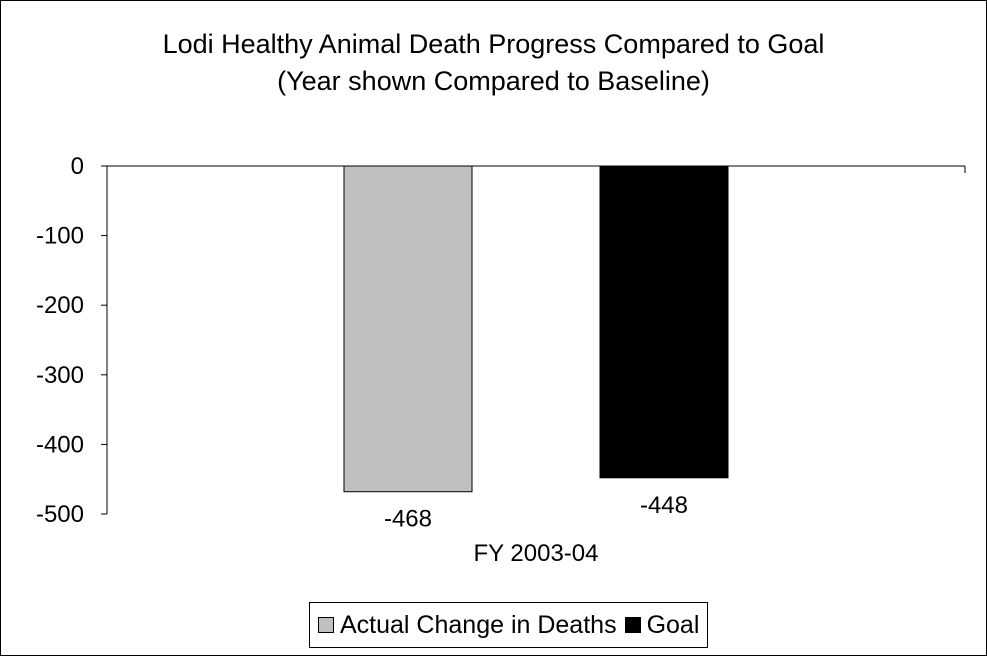 The height and width of the screenshot is (656, 987). What do you see at coordinates (632, 625) in the screenshot?
I see `legend-swatch-goal` at bounding box center [632, 625].